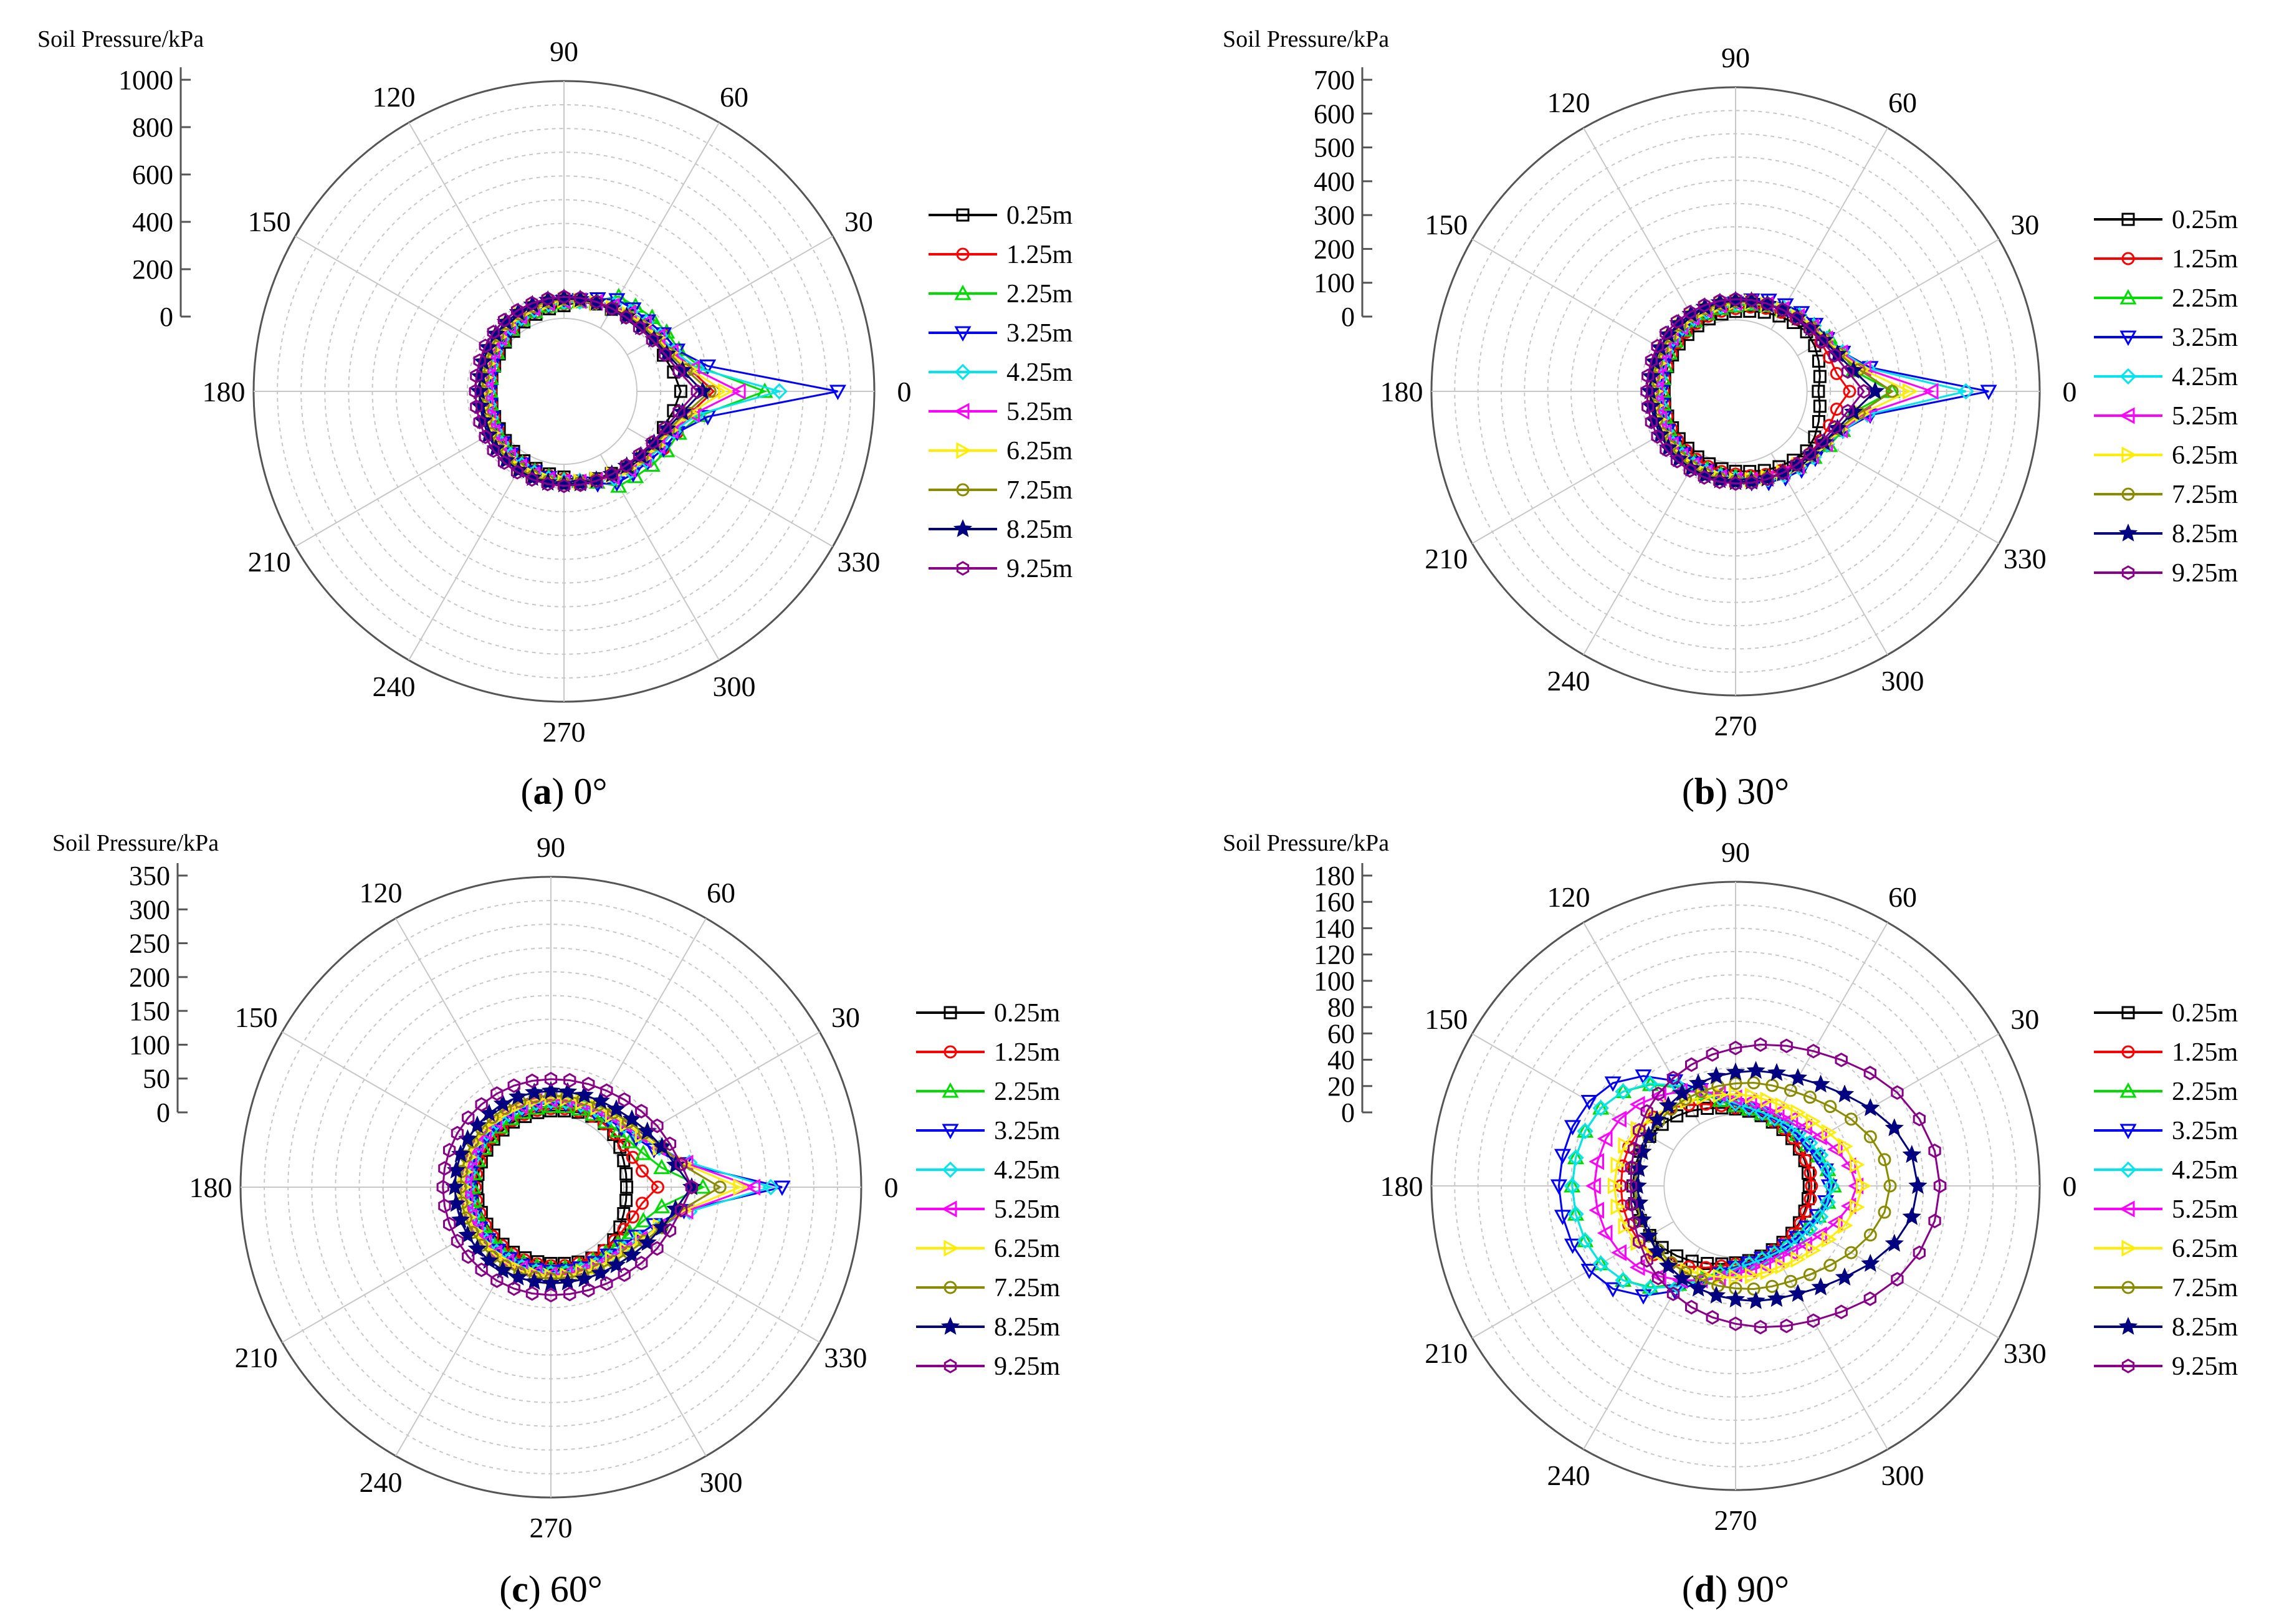 The height and width of the screenshot is (1624, 2274). What do you see at coordinates (149, 909) in the screenshot?
I see `radial-tick-label: 300` at bounding box center [149, 909].